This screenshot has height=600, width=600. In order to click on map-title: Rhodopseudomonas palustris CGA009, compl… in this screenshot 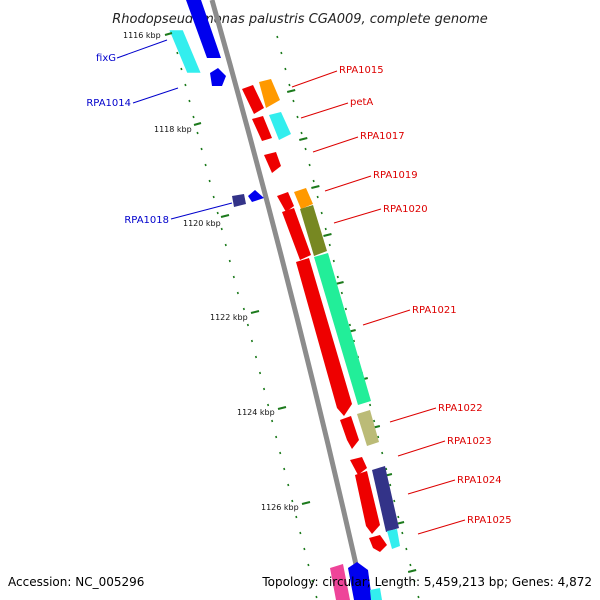, I will do `click(300, 19)`.